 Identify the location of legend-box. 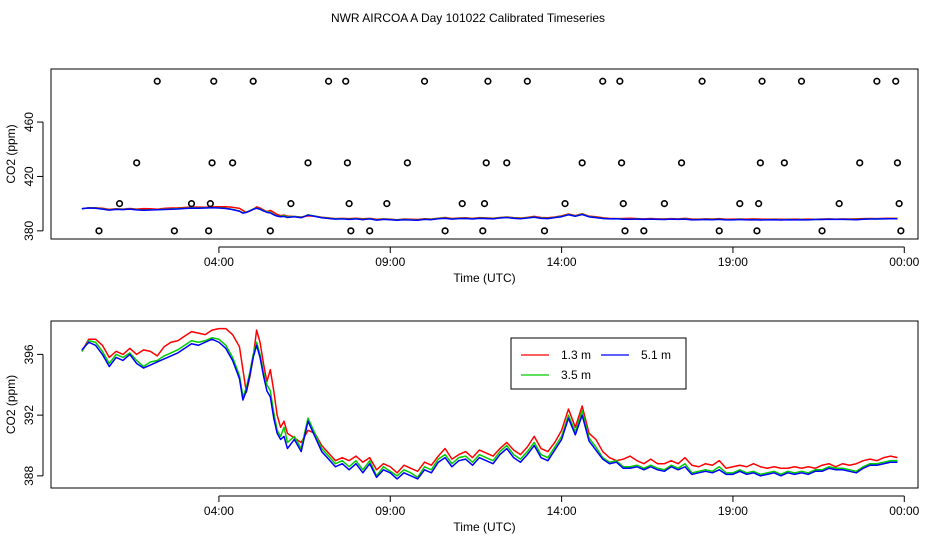
(598, 363).